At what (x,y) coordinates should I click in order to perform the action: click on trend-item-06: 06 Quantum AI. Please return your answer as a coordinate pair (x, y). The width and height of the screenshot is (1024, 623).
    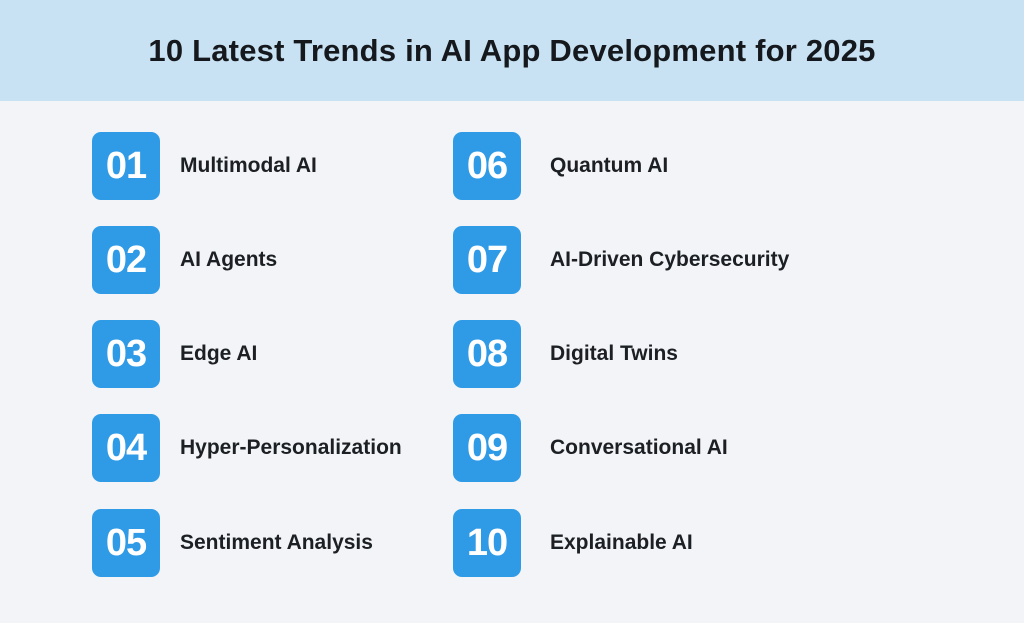
    Looking at the image, I should click on (560, 166).